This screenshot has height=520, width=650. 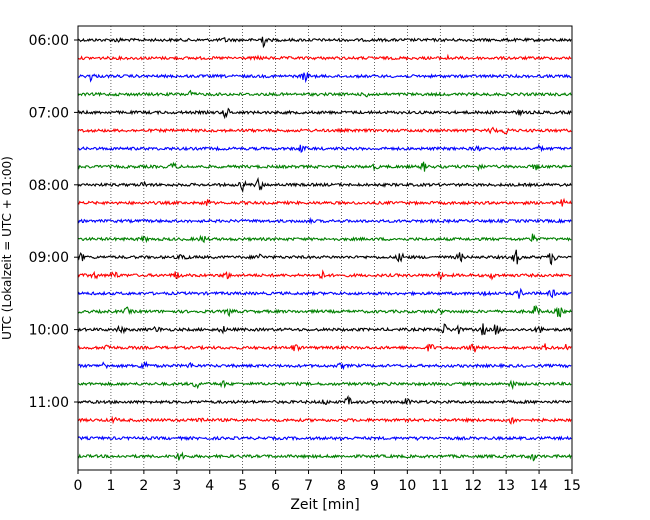 What do you see at coordinates (7, 248) in the screenshot?
I see `y-axis-label: UTC (Lokalzeit = UTC + 01:00)` at bounding box center [7, 248].